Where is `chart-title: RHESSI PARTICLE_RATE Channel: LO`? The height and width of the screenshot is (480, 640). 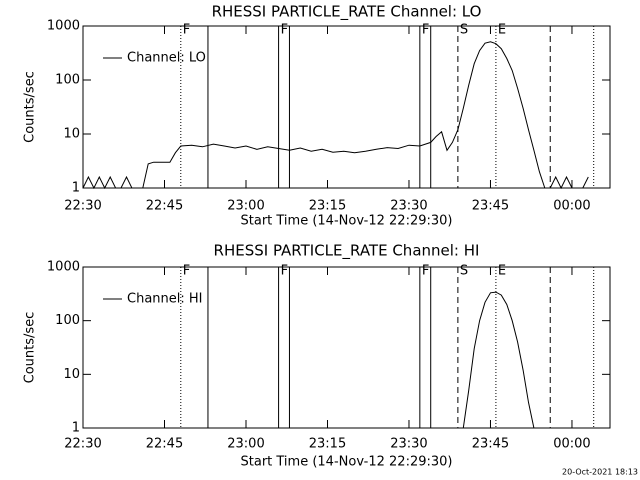 chart-title: RHESSI PARTICLE_RATE Channel: LO is located at coordinates (347, 12).